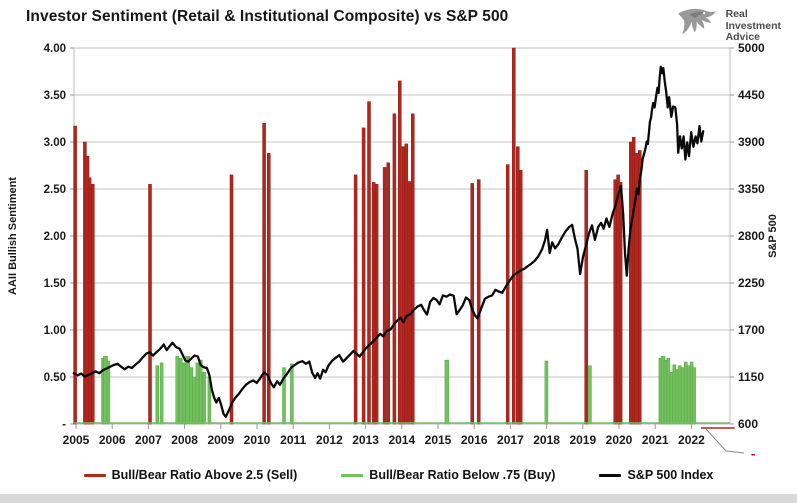 This screenshot has width=797, height=503. What do you see at coordinates (352, 475) in the screenshot?
I see `legend-line-green` at bounding box center [352, 475].